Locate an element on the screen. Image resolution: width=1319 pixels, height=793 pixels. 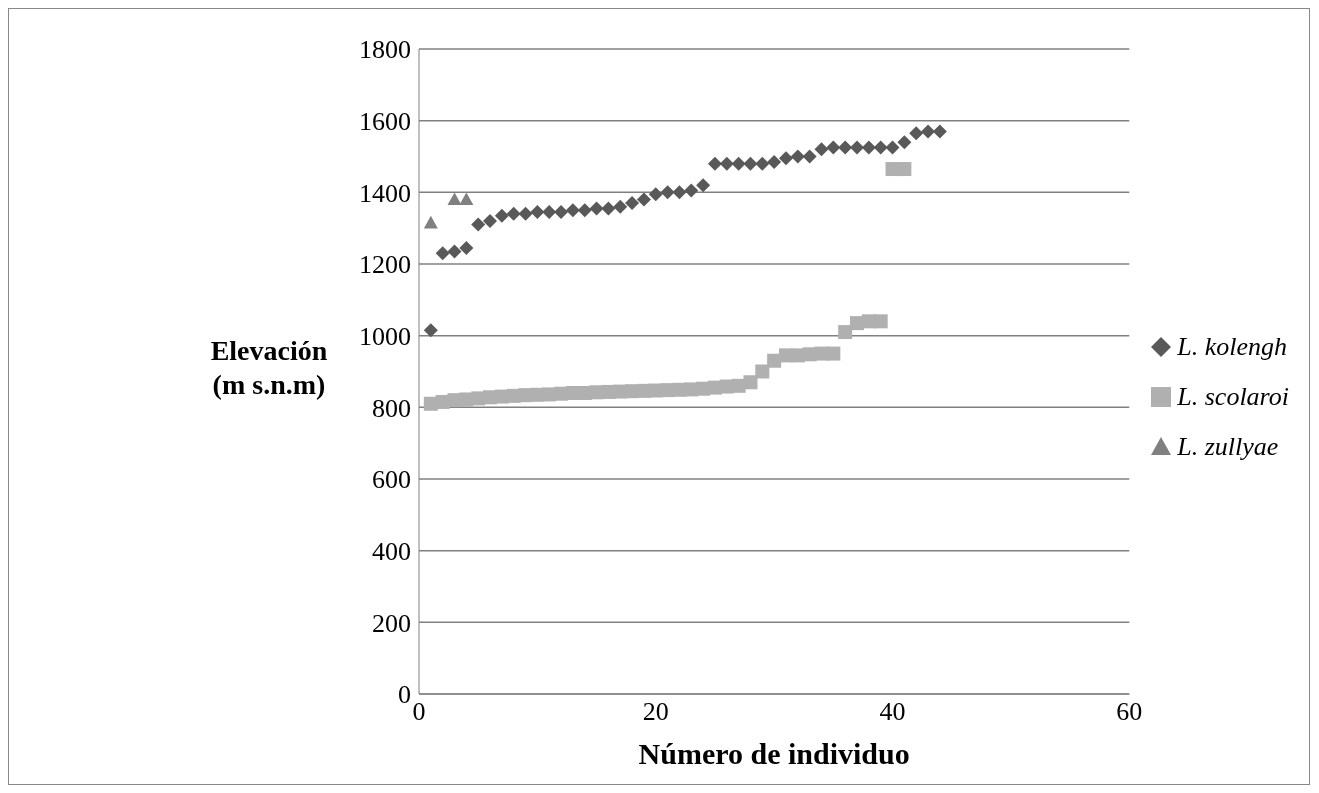
x-tick-label: 20 is located at coordinates (655, 712).